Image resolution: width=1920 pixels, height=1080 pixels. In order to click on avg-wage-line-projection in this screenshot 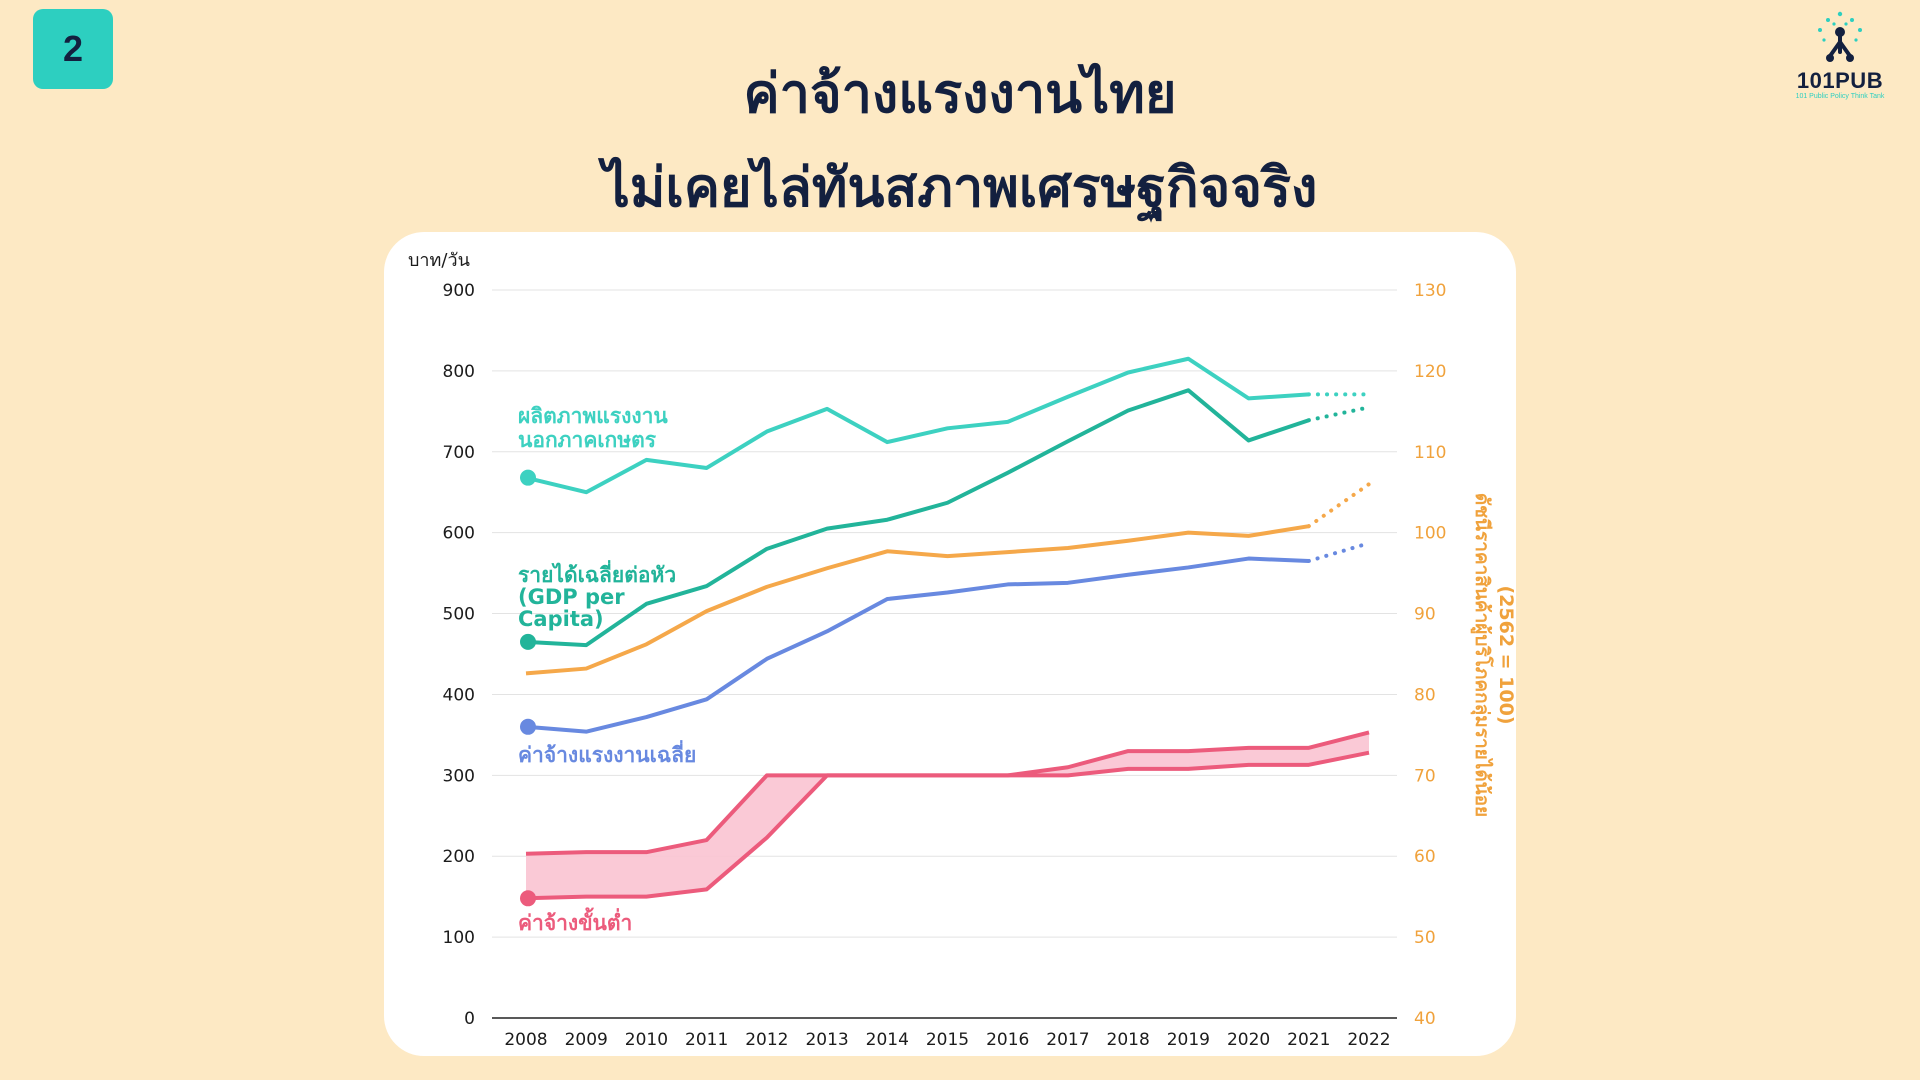, I will do `click(1338, 552)`.